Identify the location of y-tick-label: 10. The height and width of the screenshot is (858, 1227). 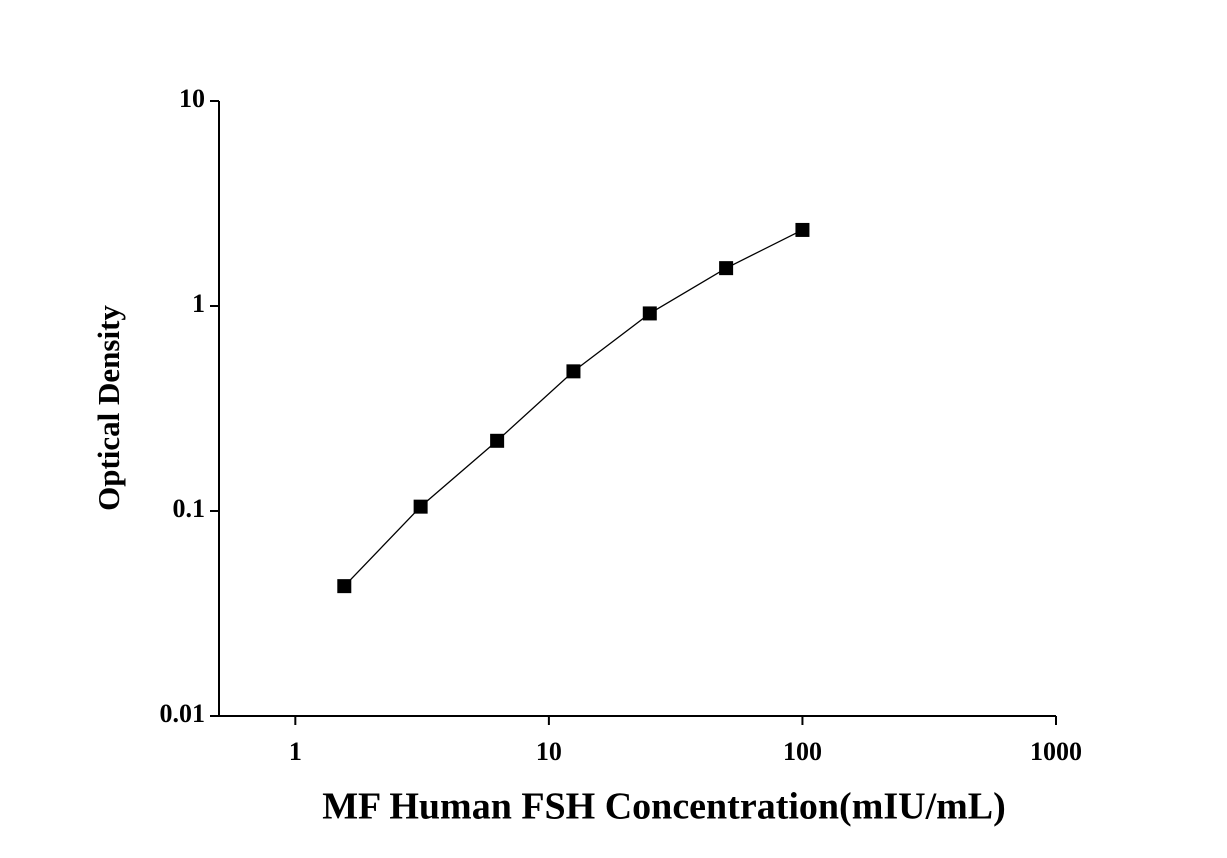
(192, 98).